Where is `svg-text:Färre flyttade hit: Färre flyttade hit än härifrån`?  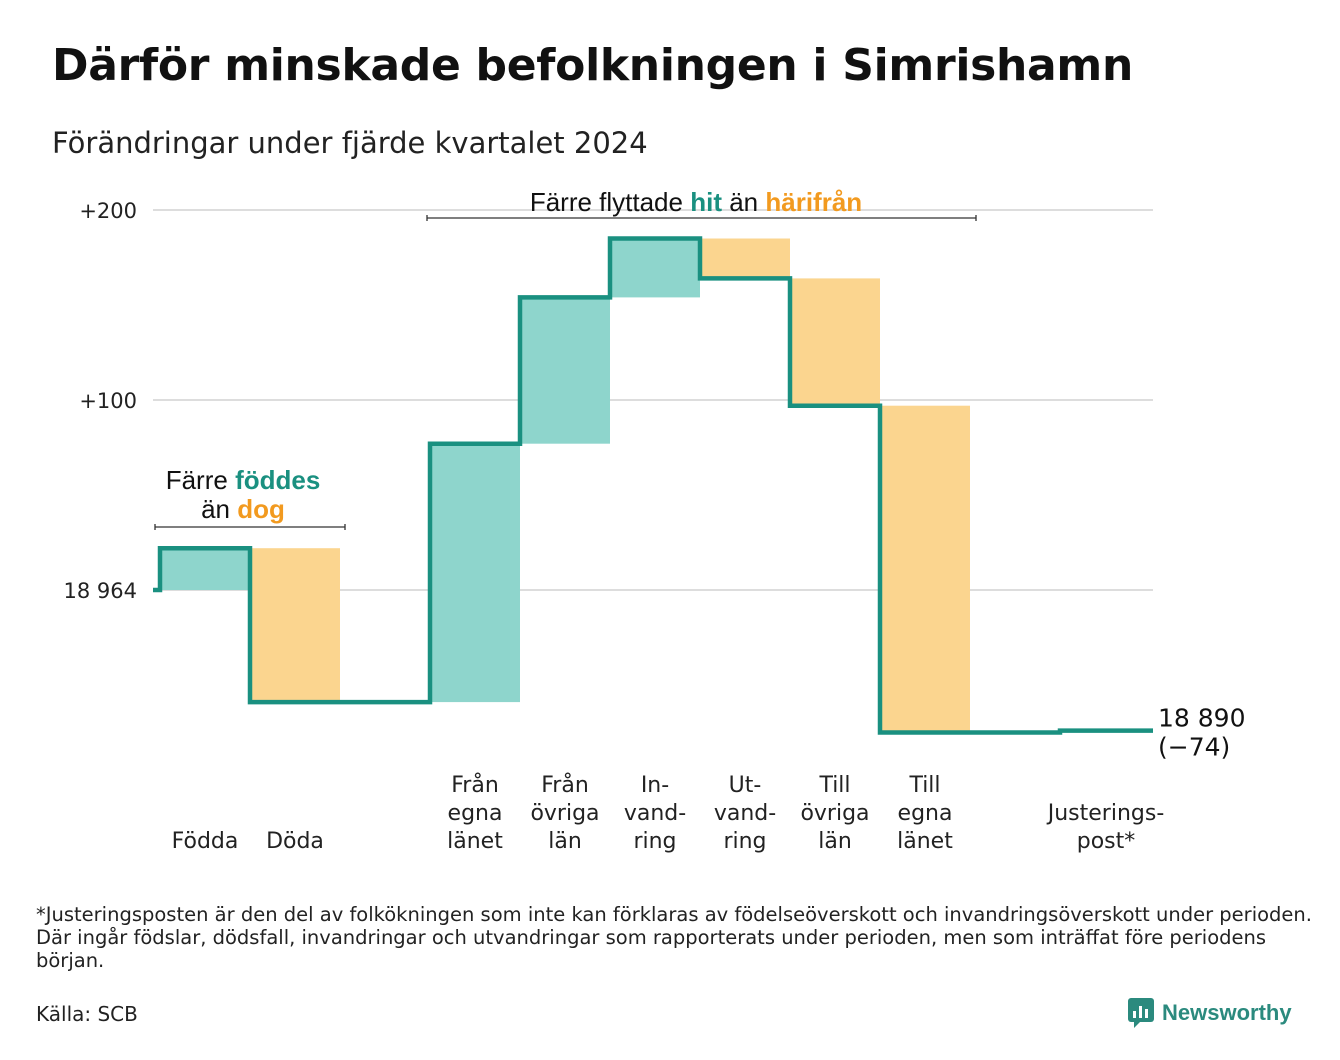 svg-text:Färre flyttade hit: Färre flyttade hit än härifrån is located at coordinates (696, 202).